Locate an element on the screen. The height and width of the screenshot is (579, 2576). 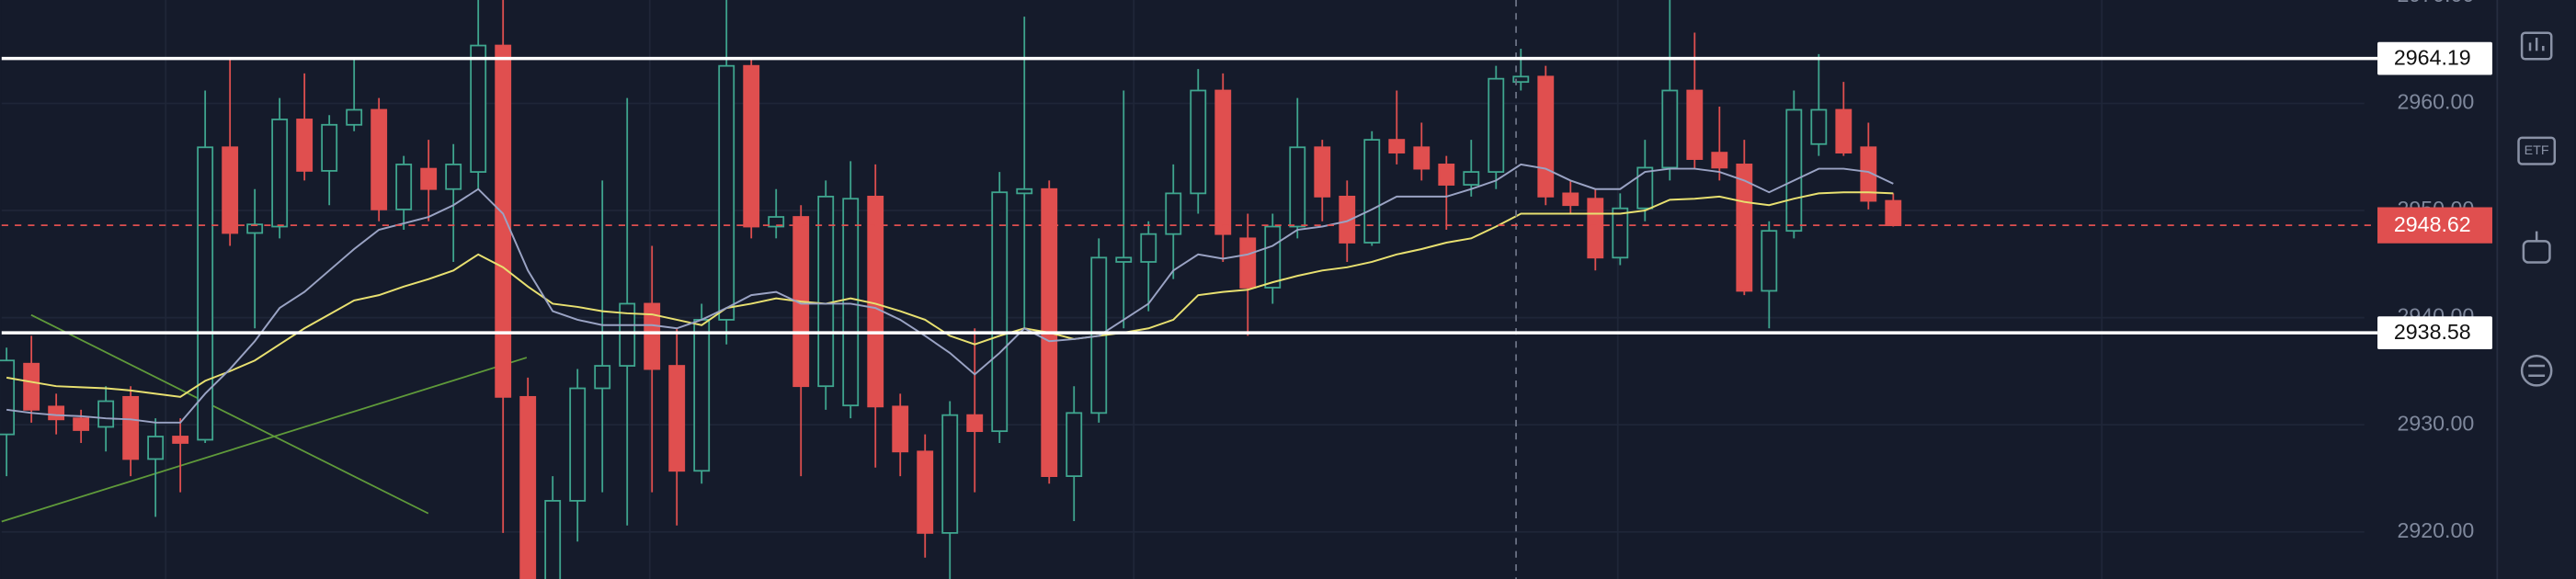
y-tick-label: 2970.00 is located at coordinates (2435, 3).